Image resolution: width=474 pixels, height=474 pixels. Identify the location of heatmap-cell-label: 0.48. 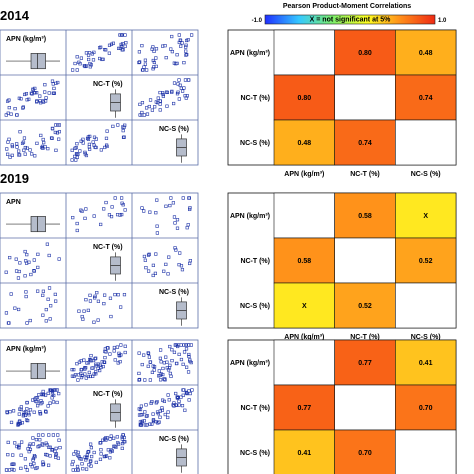
(305, 143).